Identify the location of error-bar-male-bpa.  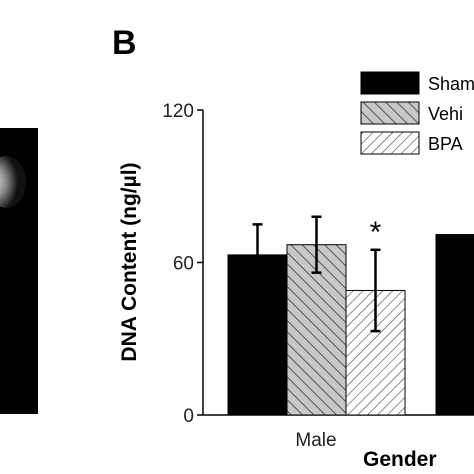
(375, 290).